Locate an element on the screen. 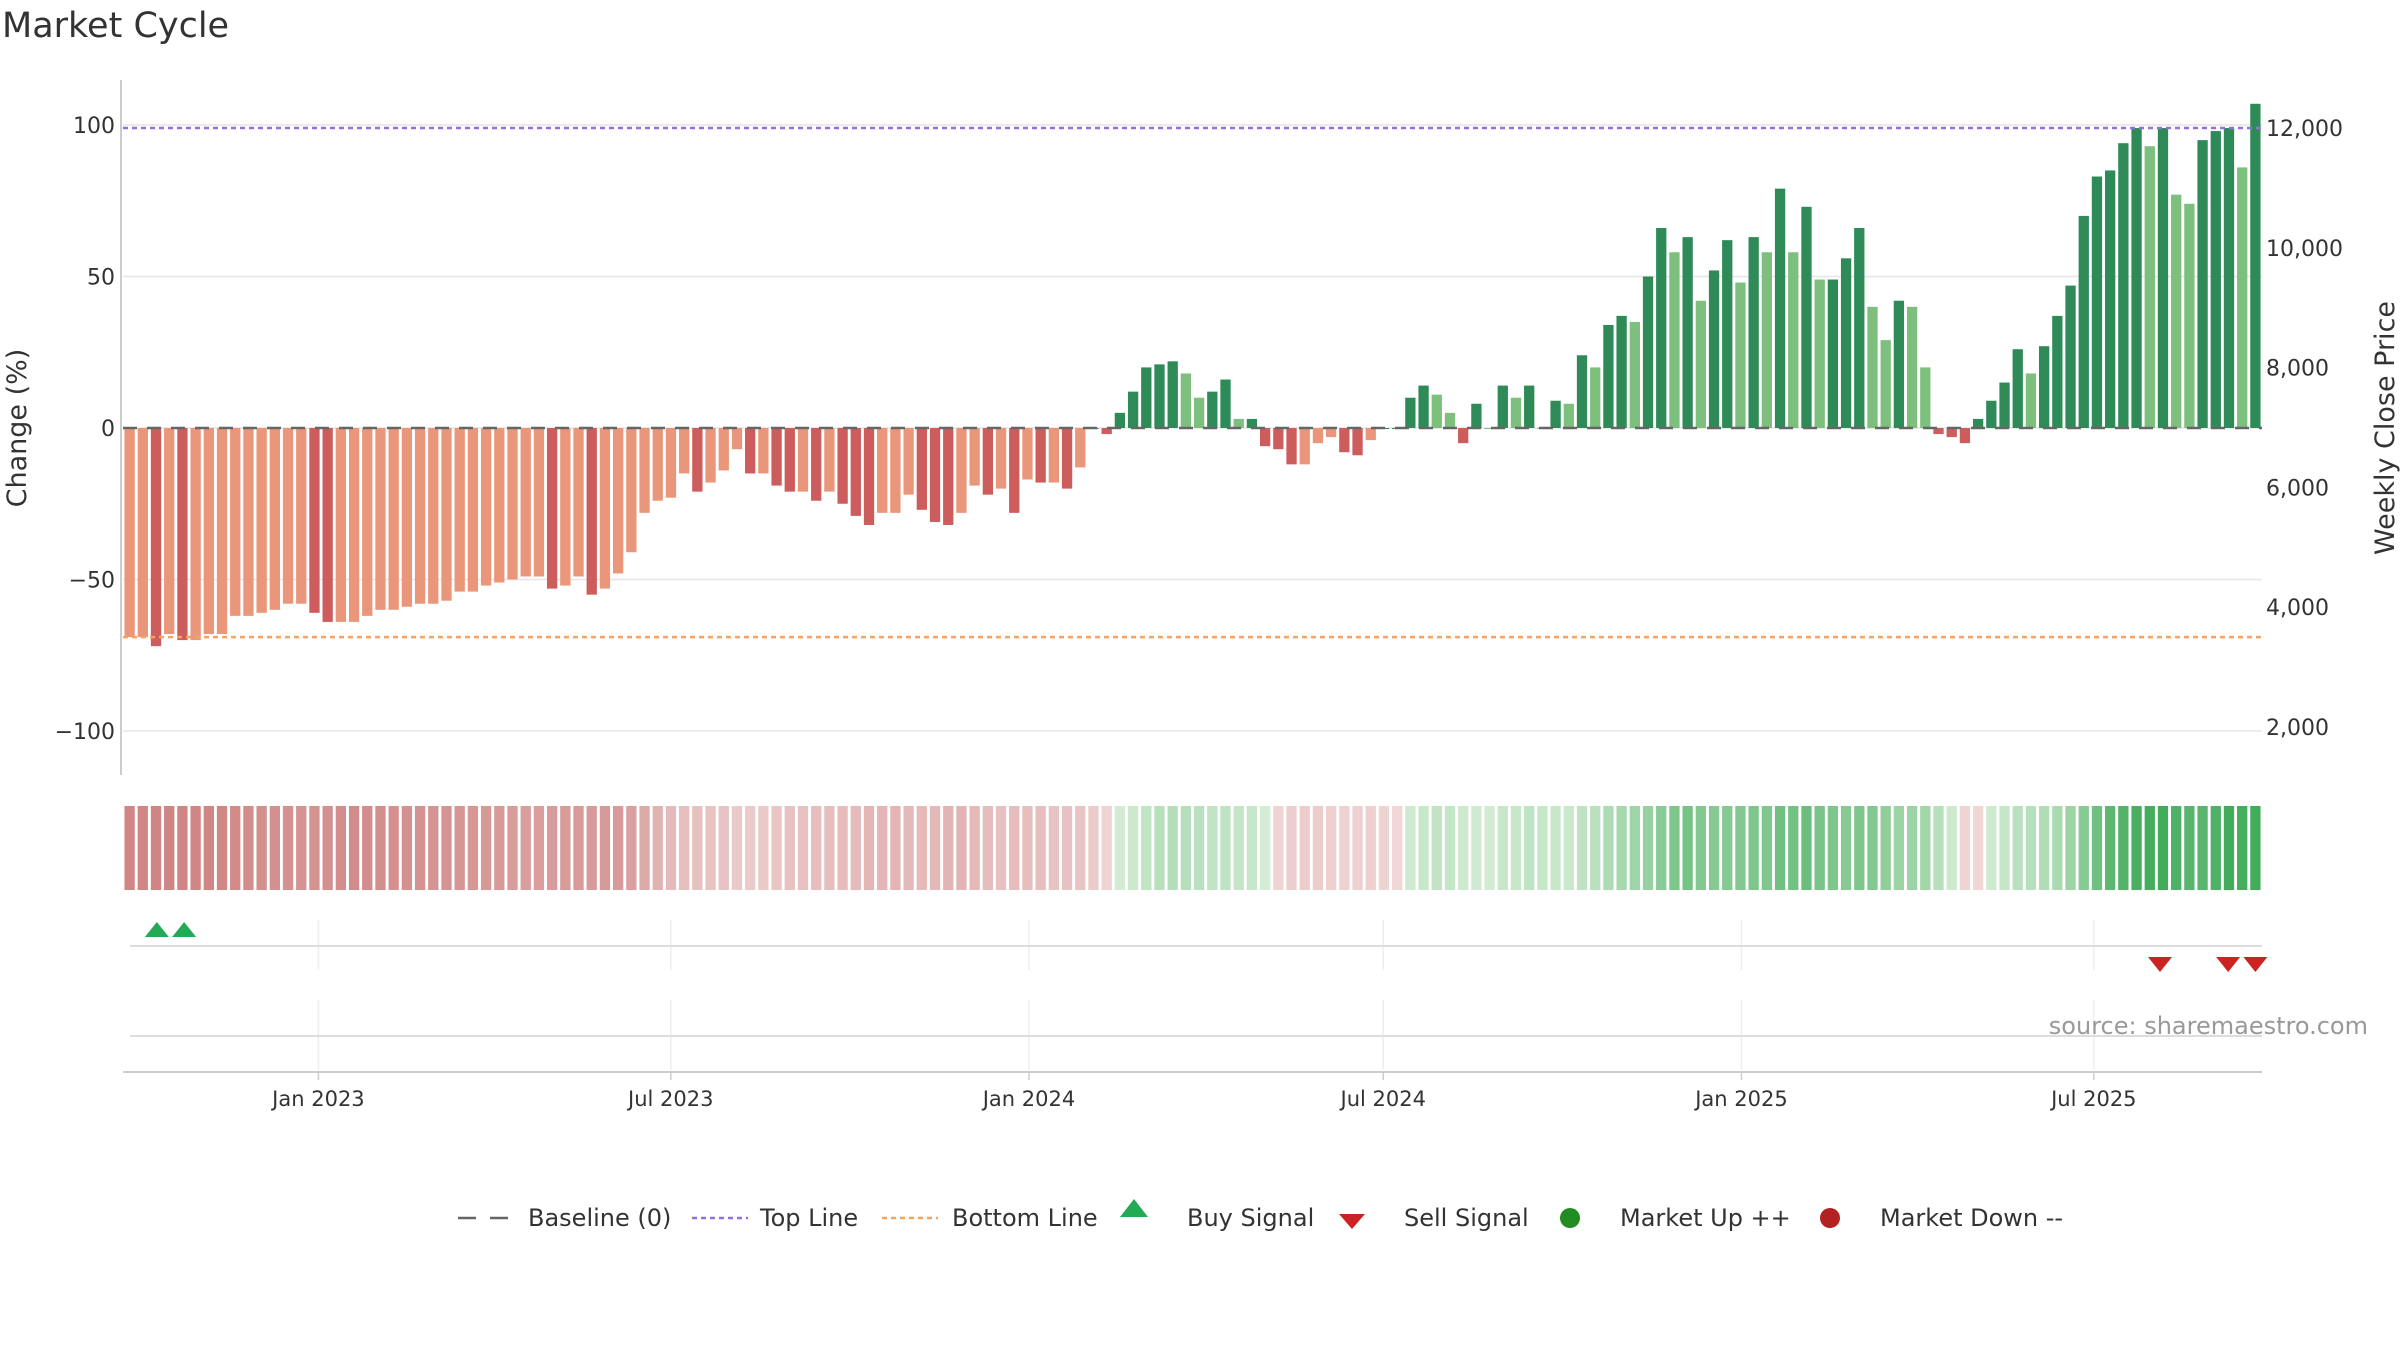 Image resolution: width=2400 pixels, height=1350 pixels. chart-title: Market Cycle is located at coordinates (116, 26).